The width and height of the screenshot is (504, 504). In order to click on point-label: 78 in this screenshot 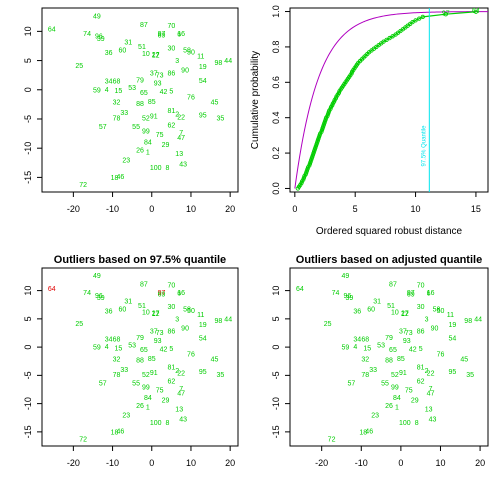, I will do `click(117, 118)`.